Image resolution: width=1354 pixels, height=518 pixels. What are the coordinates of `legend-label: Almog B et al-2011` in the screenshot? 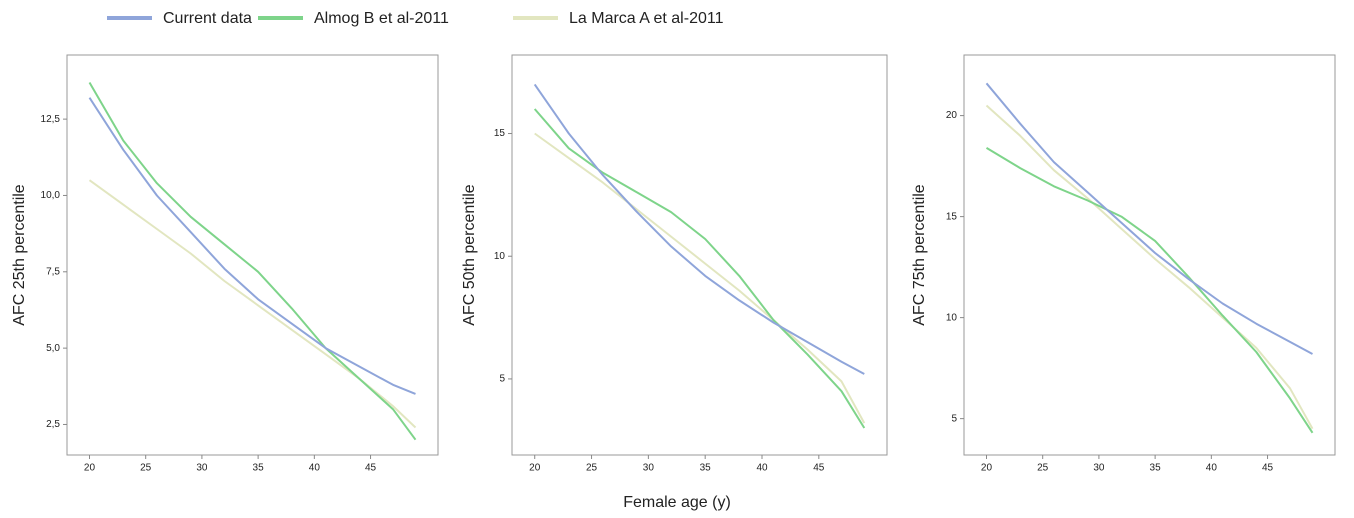 It's located at (381, 18).